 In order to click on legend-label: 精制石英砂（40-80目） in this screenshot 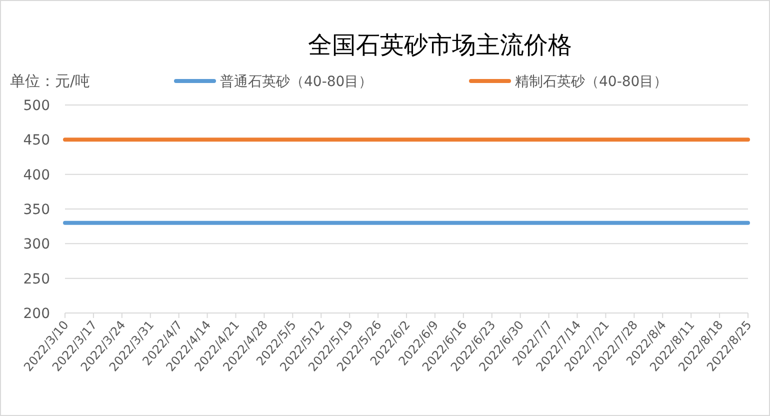, I will do `click(591, 82)`.